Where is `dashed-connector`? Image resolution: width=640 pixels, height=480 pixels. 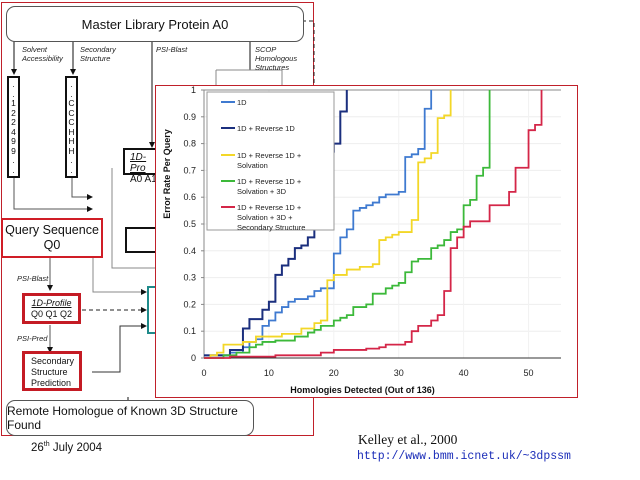 dashed-connector is located at coordinates (308, 52).